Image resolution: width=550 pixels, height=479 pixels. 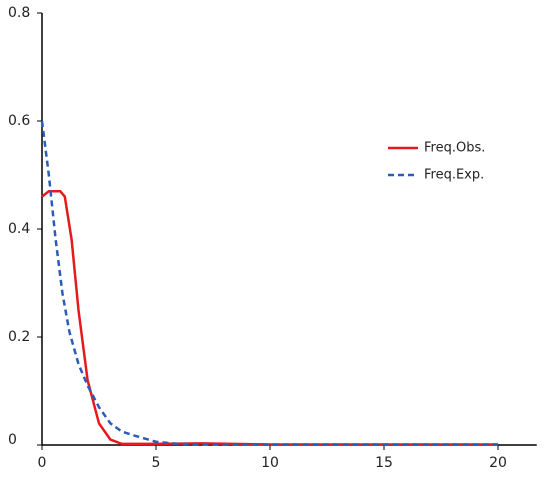 I want to click on legend-label: Freq.Exp., so click(x=454, y=175).